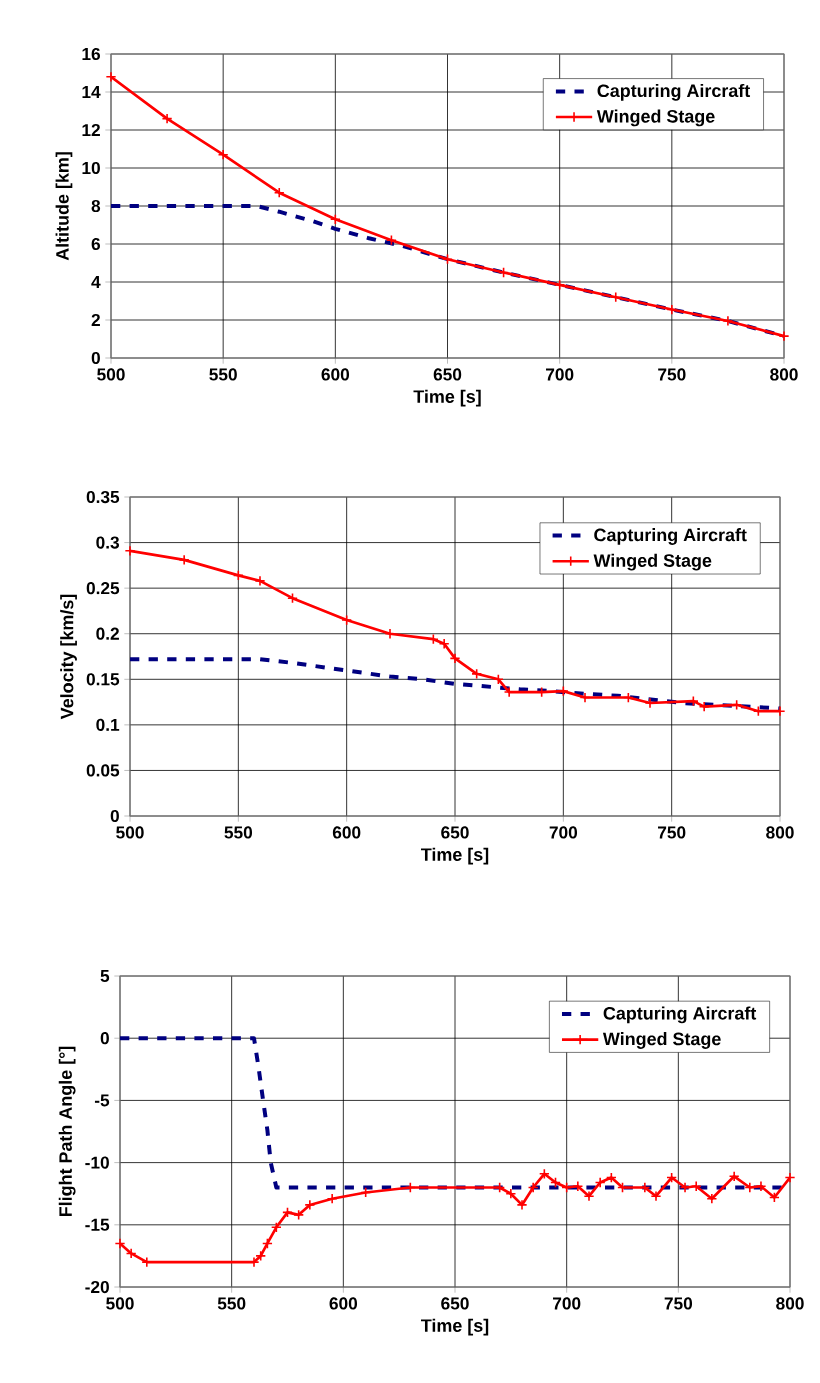 Image resolution: width=820 pixels, height=1383 pixels. Describe the element at coordinates (103, 770) in the screenshot. I see `y-tick-label: 0.05` at that location.